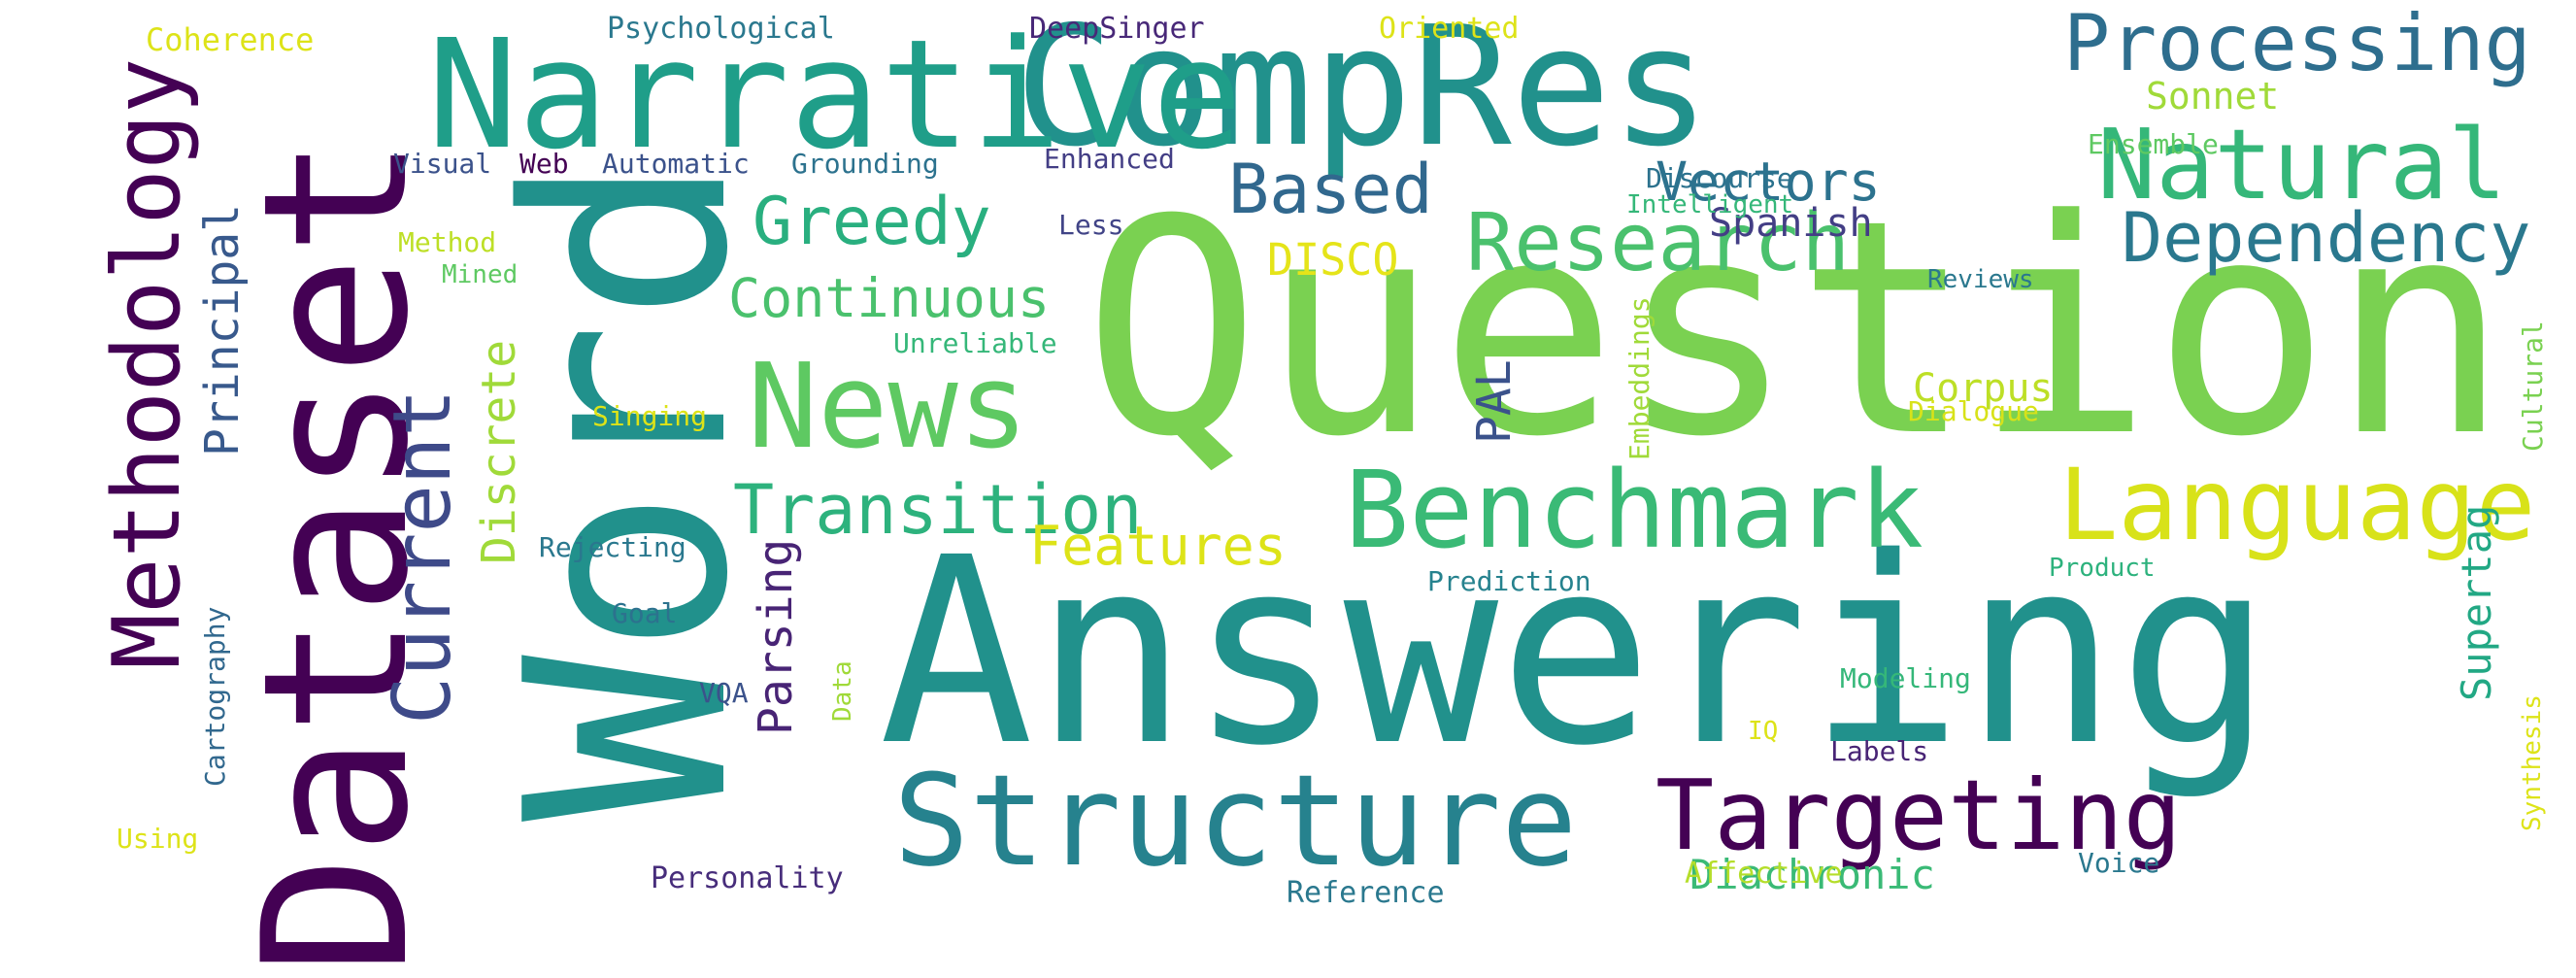 The height and width of the screenshot is (978, 2576). What do you see at coordinates (423, 556) in the screenshot?
I see `cloud-word-current: Current` at bounding box center [423, 556].